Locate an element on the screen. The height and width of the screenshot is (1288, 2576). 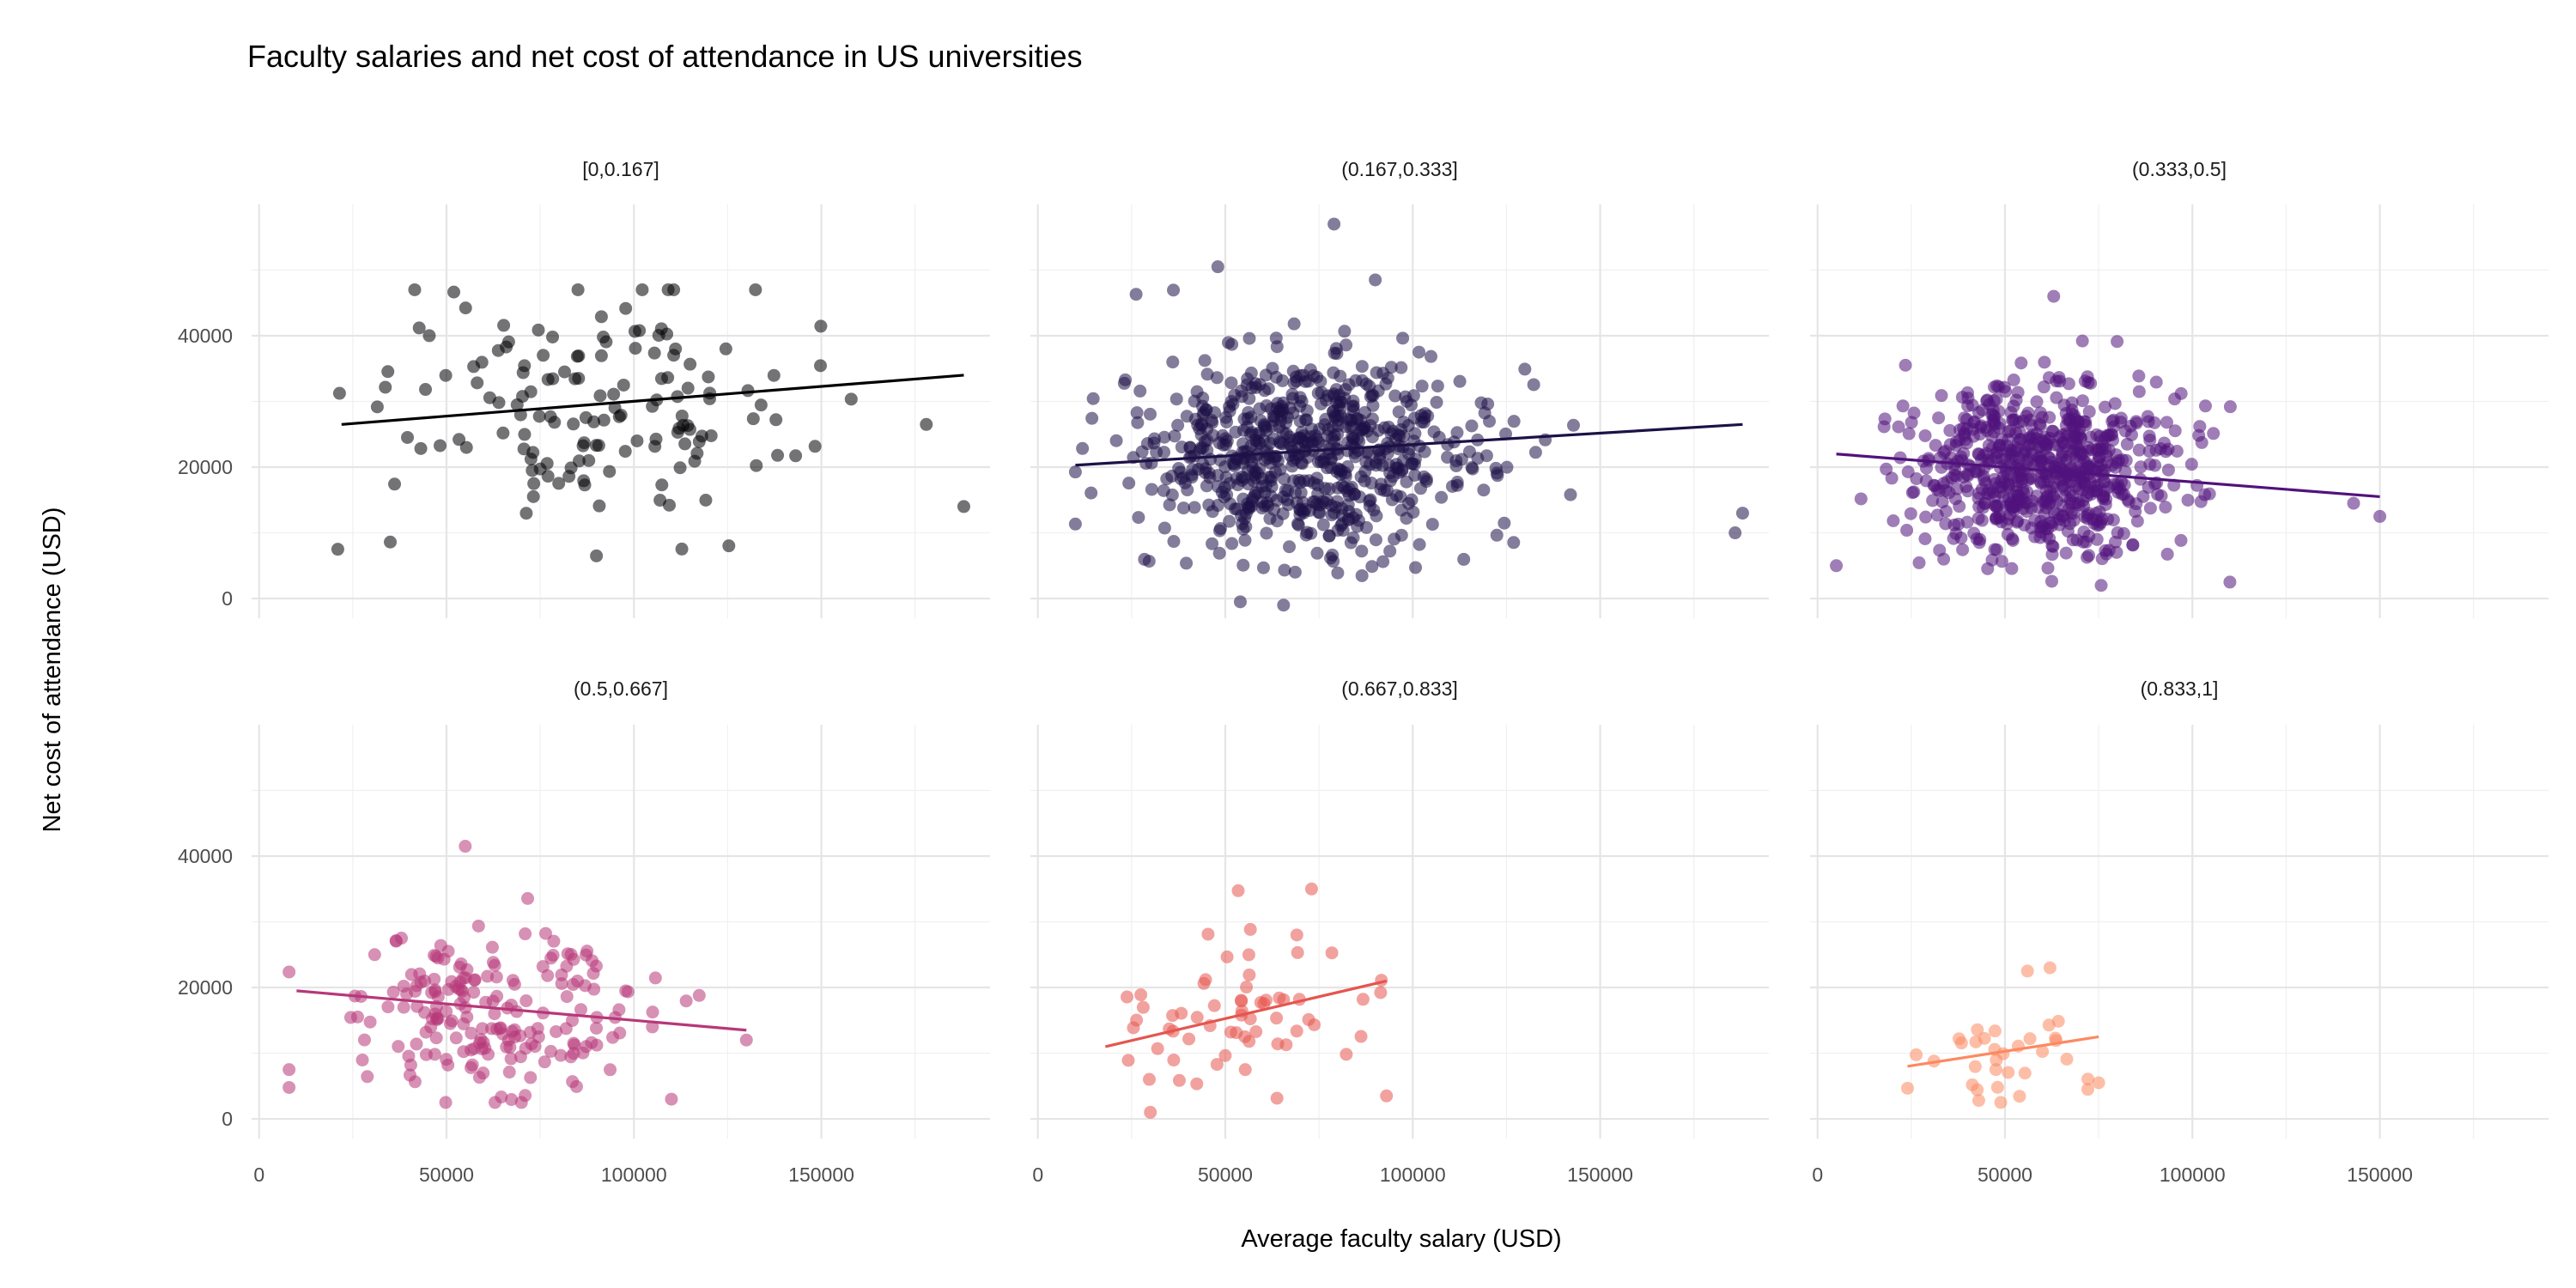
facet-panel: (0.333,0.5] is located at coordinates (2179, 388).